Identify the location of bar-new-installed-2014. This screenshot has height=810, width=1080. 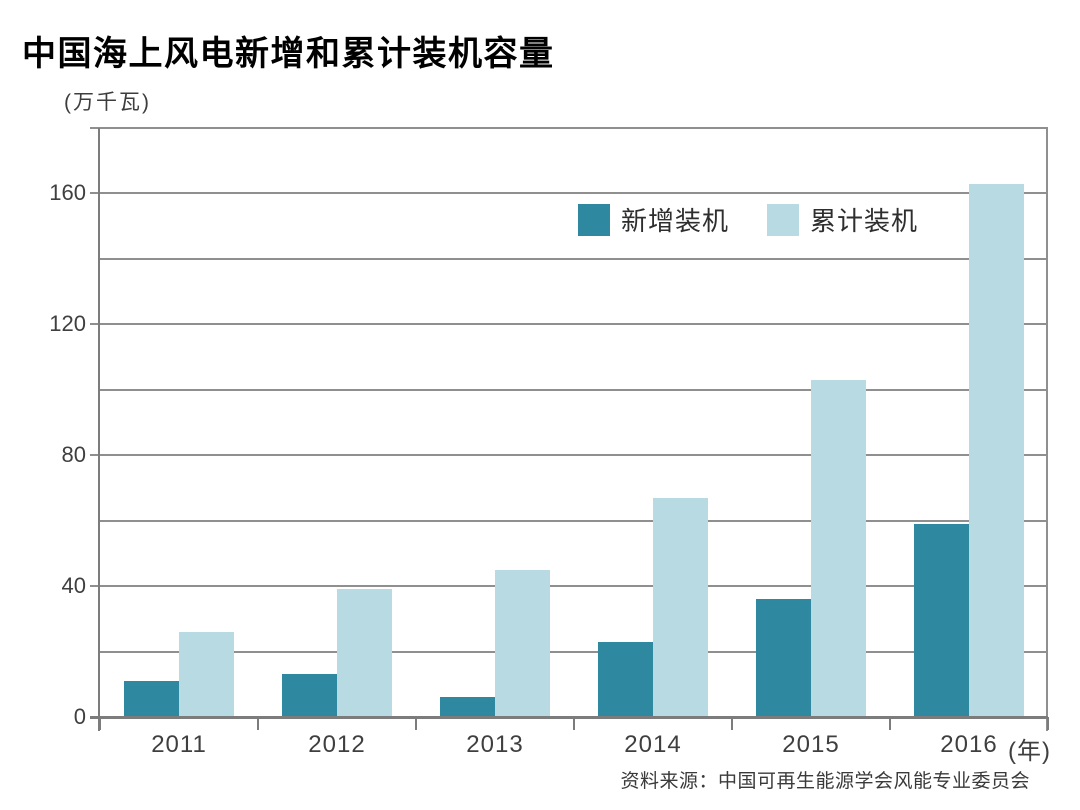
(625, 679).